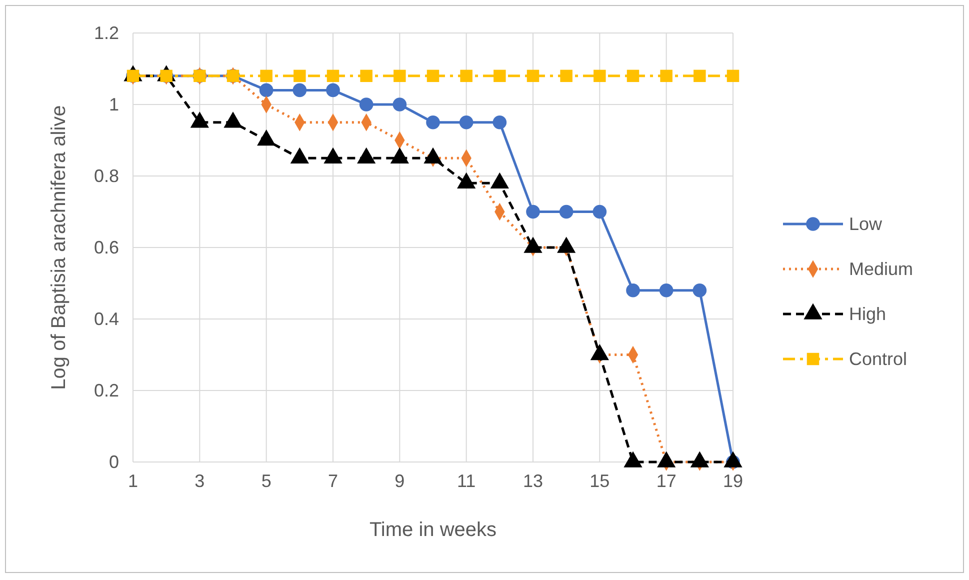 This screenshot has width=969, height=580. Describe the element at coordinates (199, 480) in the screenshot. I see `x-tick-label: 3` at that location.